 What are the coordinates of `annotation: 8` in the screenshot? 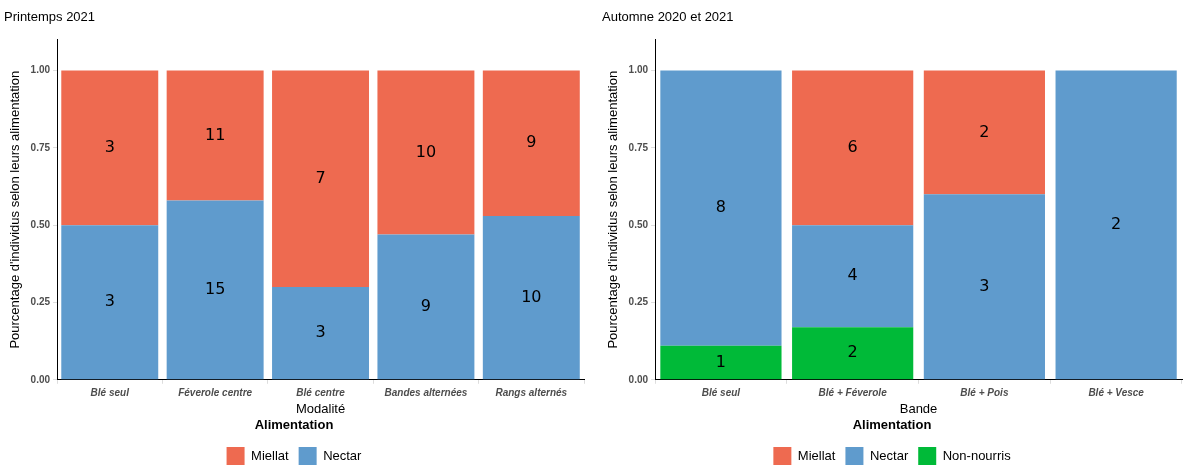 It's located at (721, 207).